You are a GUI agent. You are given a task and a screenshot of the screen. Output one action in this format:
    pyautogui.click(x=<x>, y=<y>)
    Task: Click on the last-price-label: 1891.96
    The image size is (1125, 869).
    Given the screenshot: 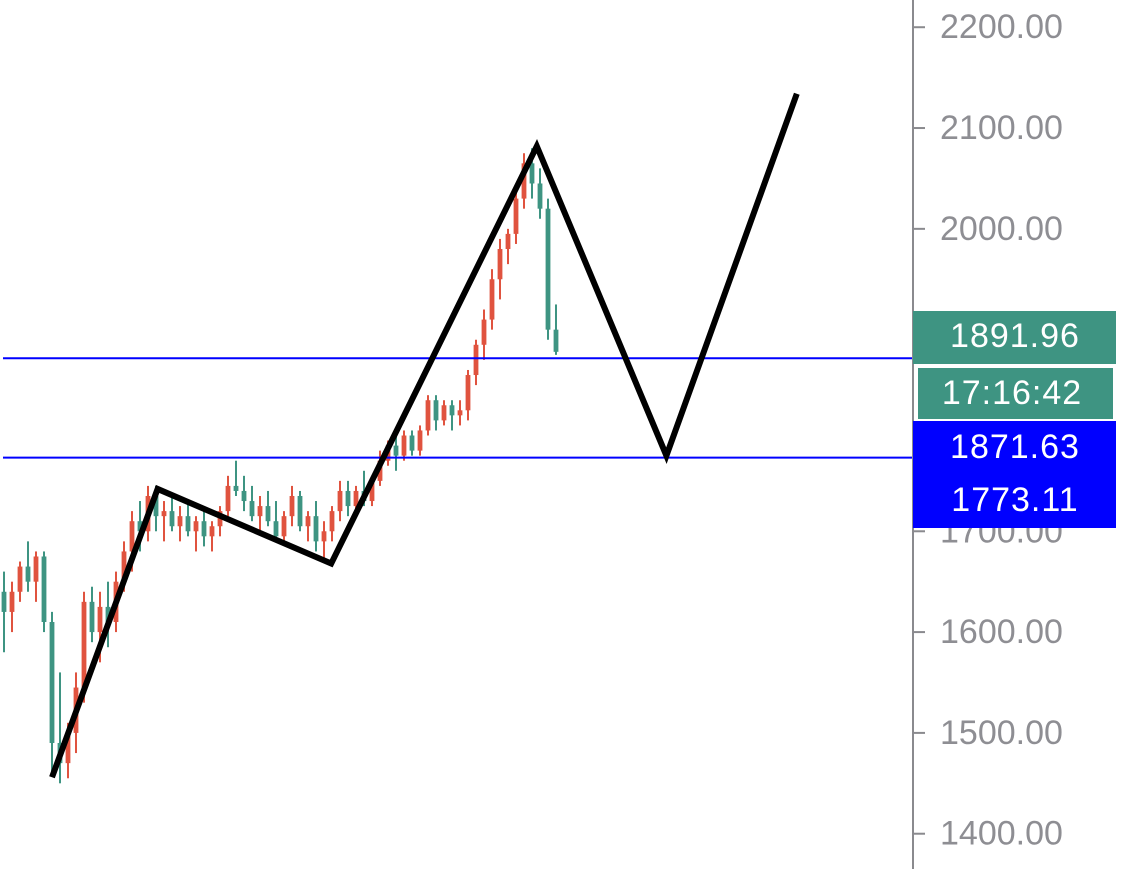 What is the action you would take?
    pyautogui.click(x=1015, y=336)
    